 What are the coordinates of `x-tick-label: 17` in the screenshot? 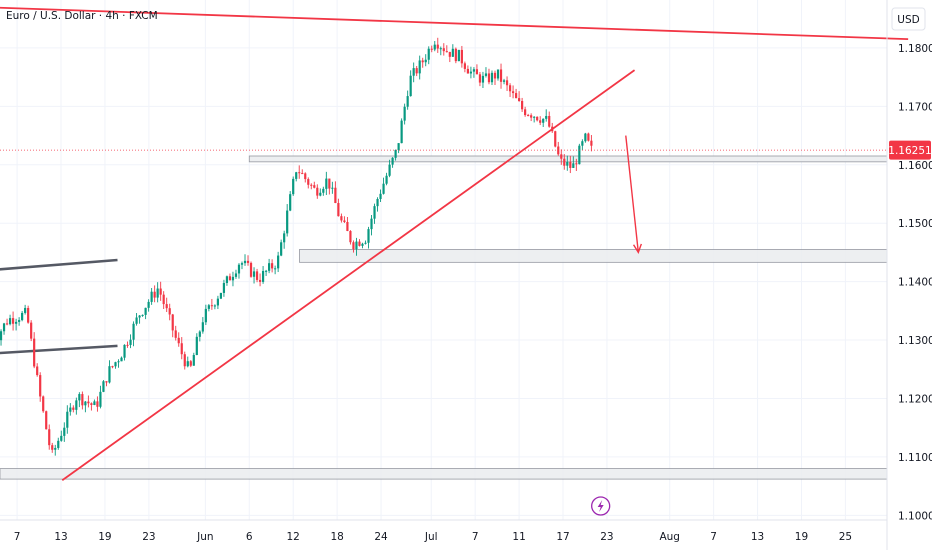 It's located at (562, 537).